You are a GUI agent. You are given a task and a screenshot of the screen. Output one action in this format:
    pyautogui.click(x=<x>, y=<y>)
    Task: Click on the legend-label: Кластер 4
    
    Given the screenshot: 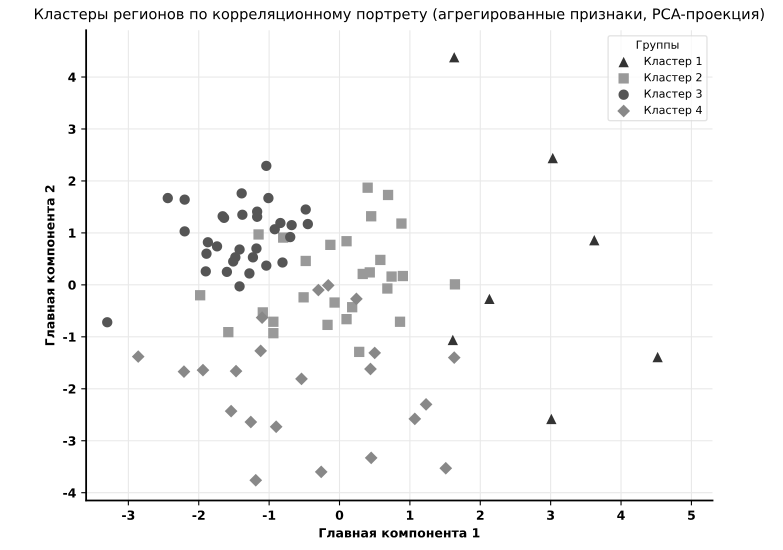 What is the action you would take?
    pyautogui.click(x=673, y=111)
    